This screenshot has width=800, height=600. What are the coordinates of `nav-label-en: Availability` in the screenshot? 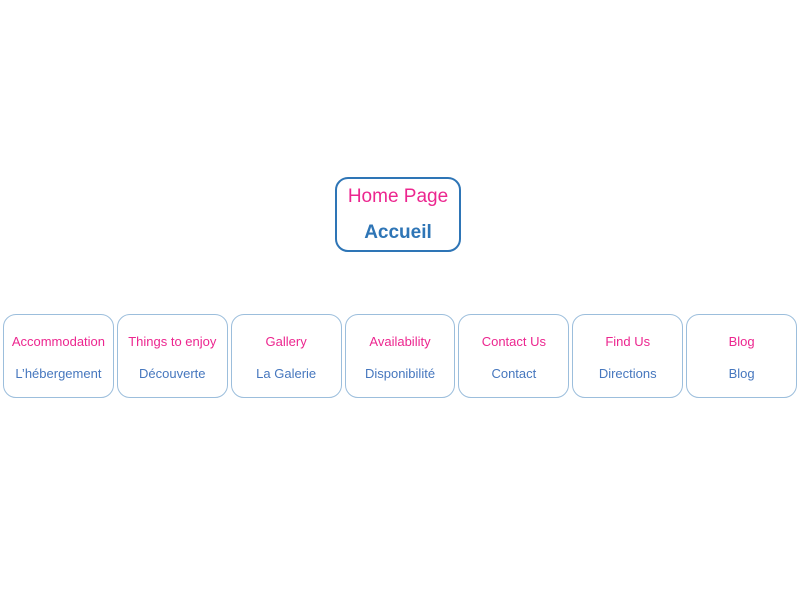 It's located at (400, 341).